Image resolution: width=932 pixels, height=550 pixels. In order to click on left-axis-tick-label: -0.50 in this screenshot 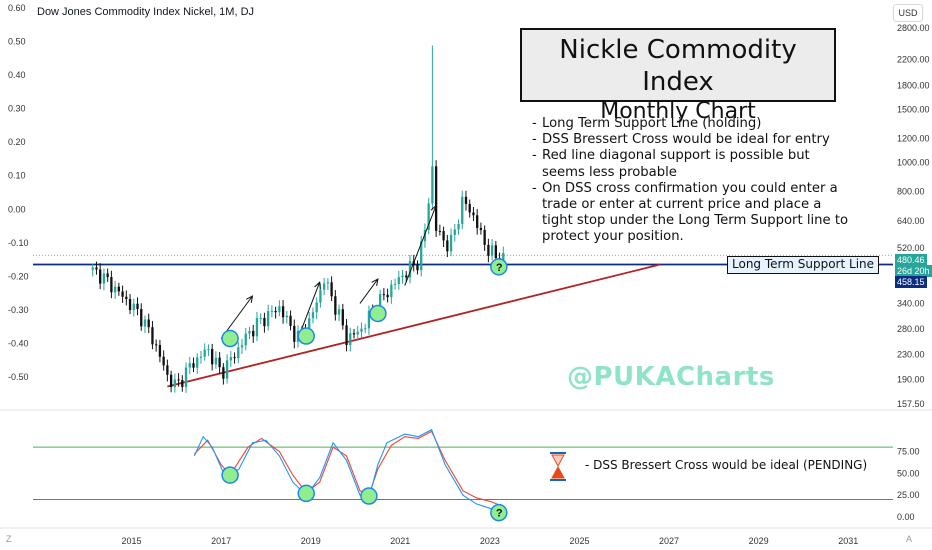, I will do `click(18, 377)`.